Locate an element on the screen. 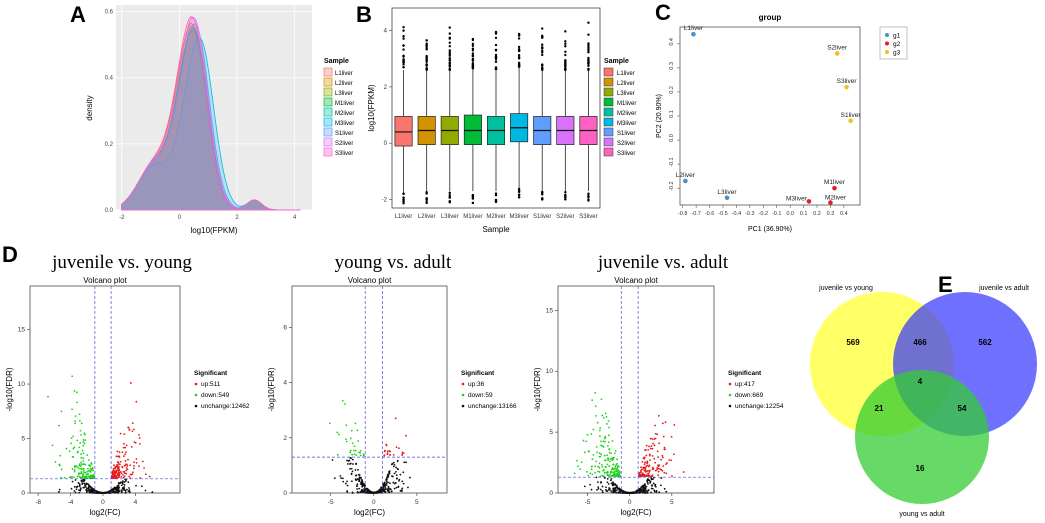  boxplot-x-tick: L3liver is located at coordinates (450, 217).